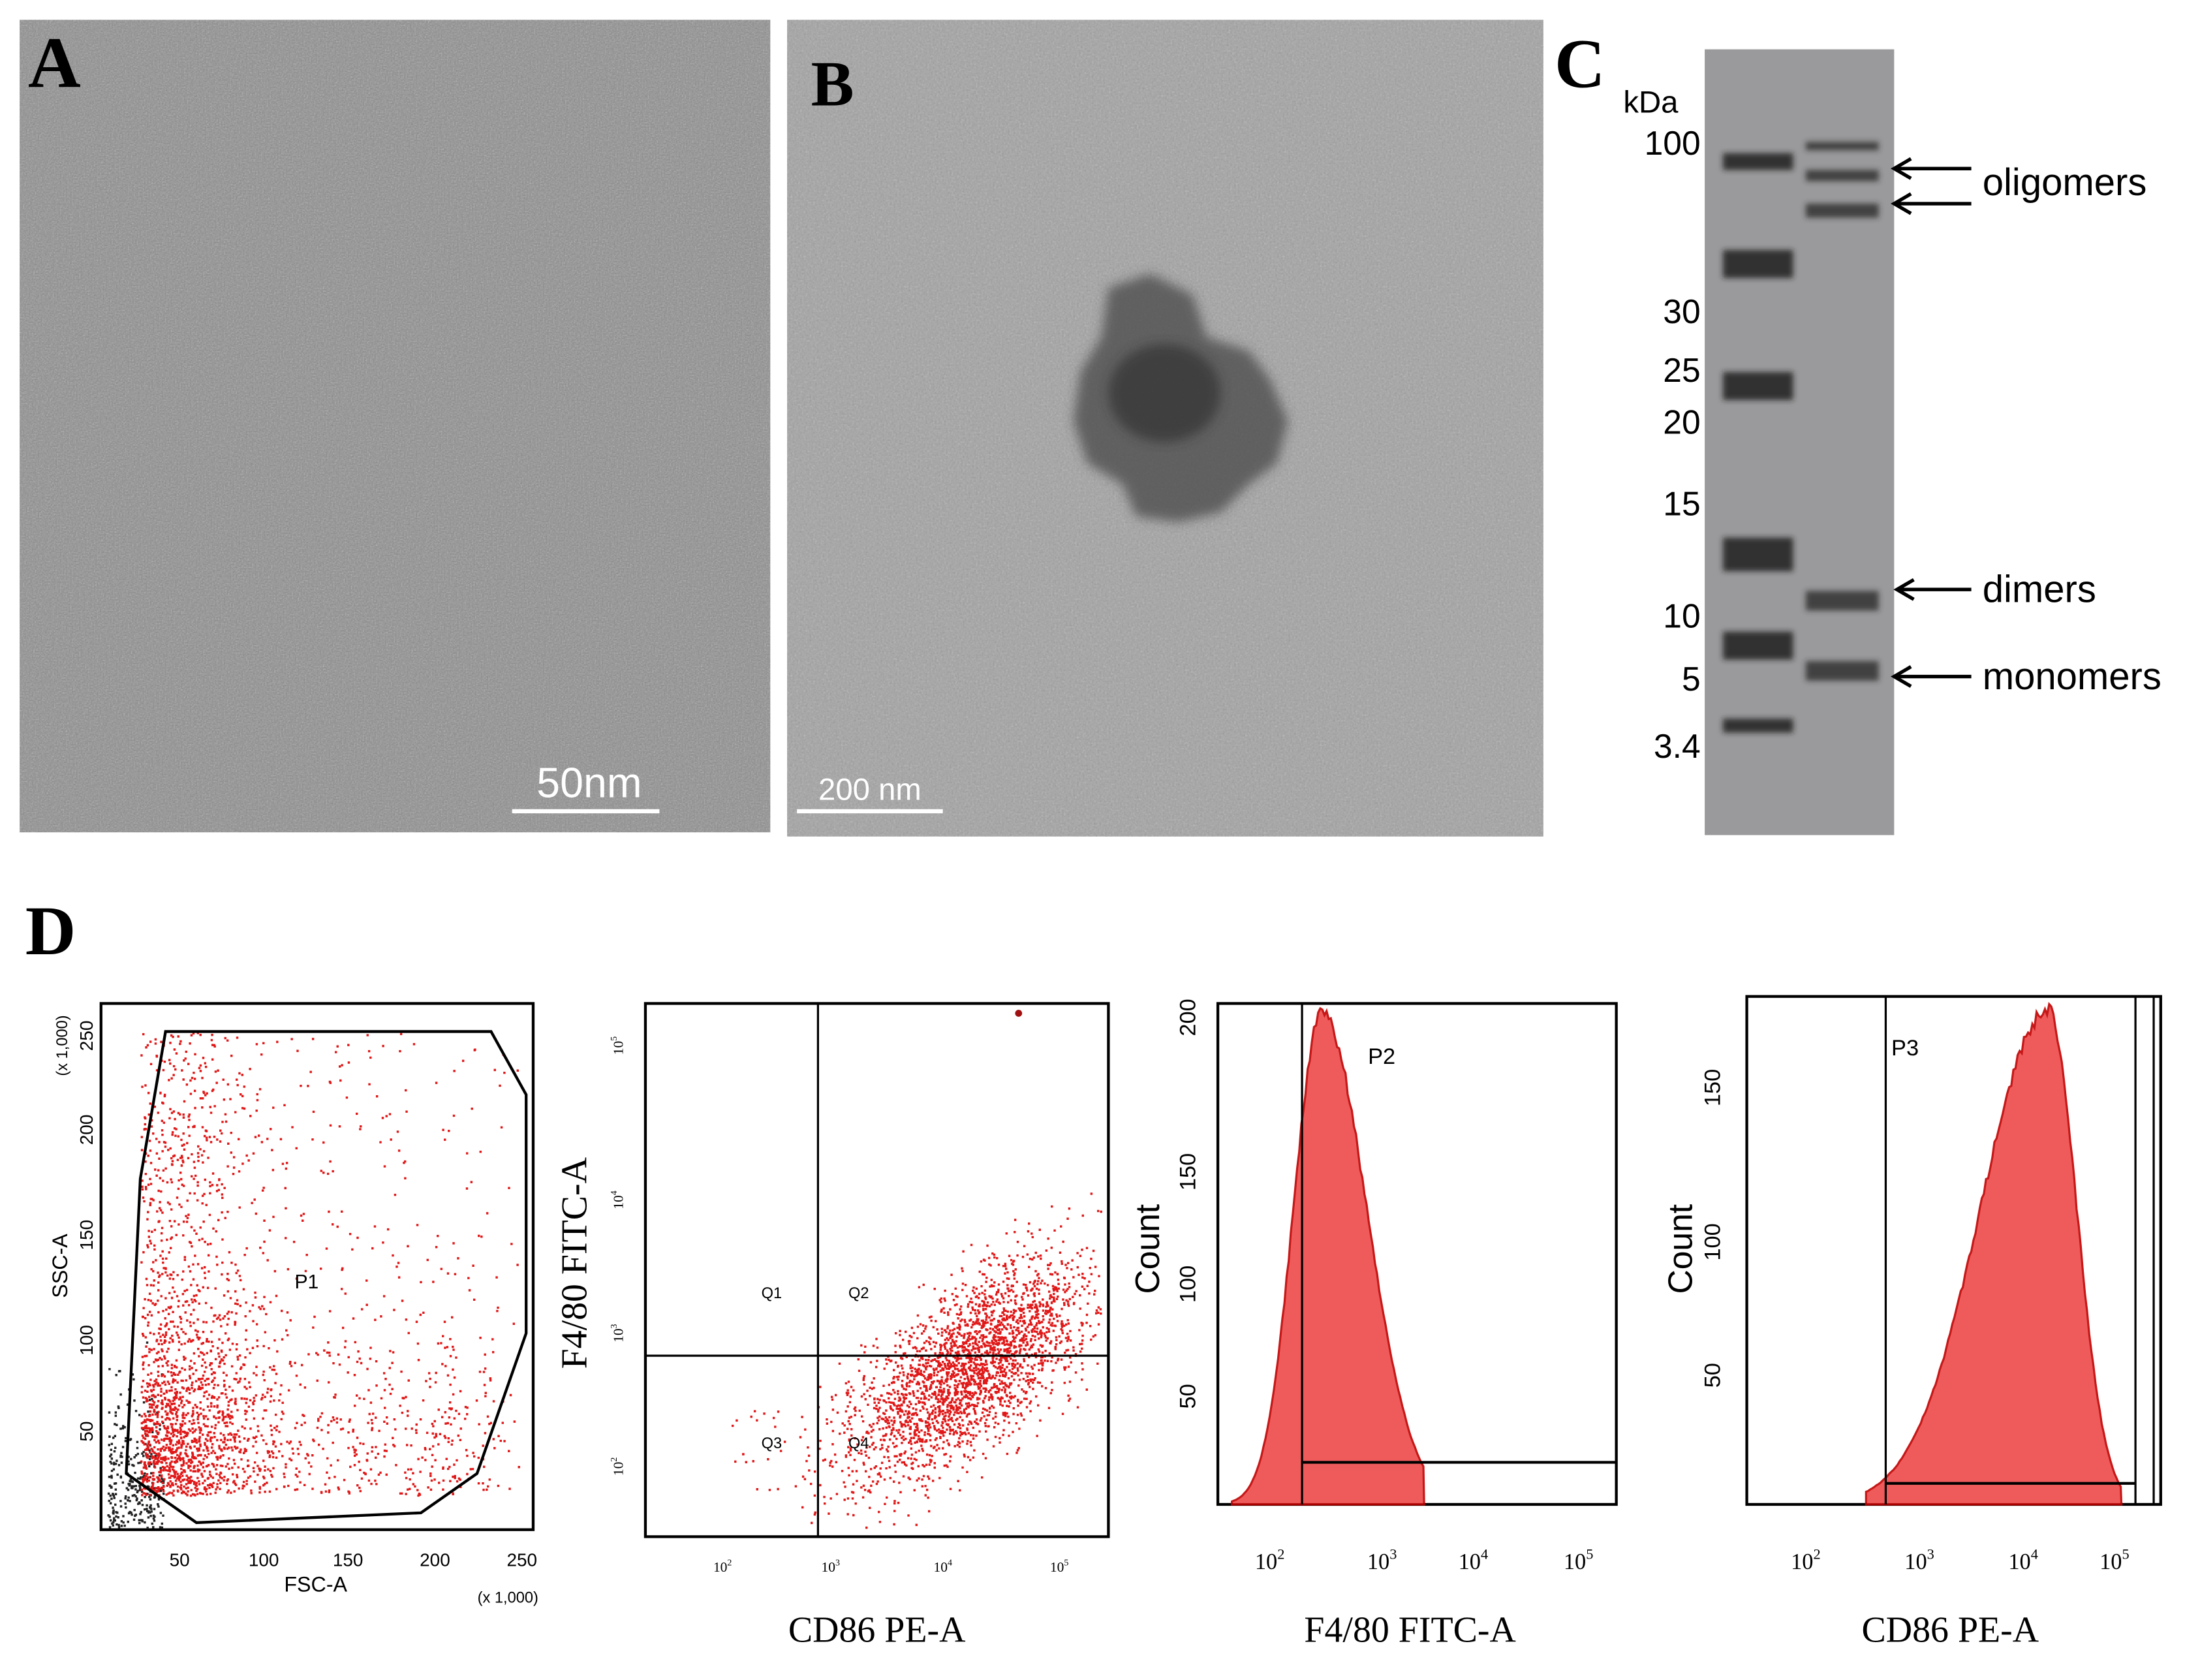 Image resolution: width=2200 pixels, height=1680 pixels. What do you see at coordinates (50, 931) in the screenshot?
I see `panel-label: D` at bounding box center [50, 931].